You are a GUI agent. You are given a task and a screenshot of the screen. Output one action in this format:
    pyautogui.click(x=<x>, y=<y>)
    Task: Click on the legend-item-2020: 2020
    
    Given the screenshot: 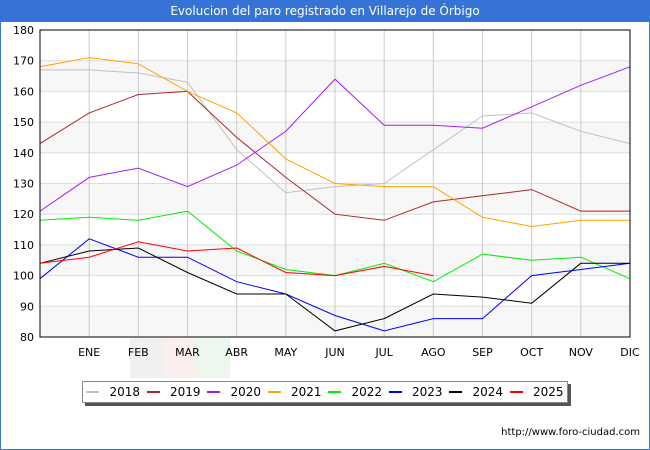 What is the action you would take?
    pyautogui.click(x=234, y=392)
    